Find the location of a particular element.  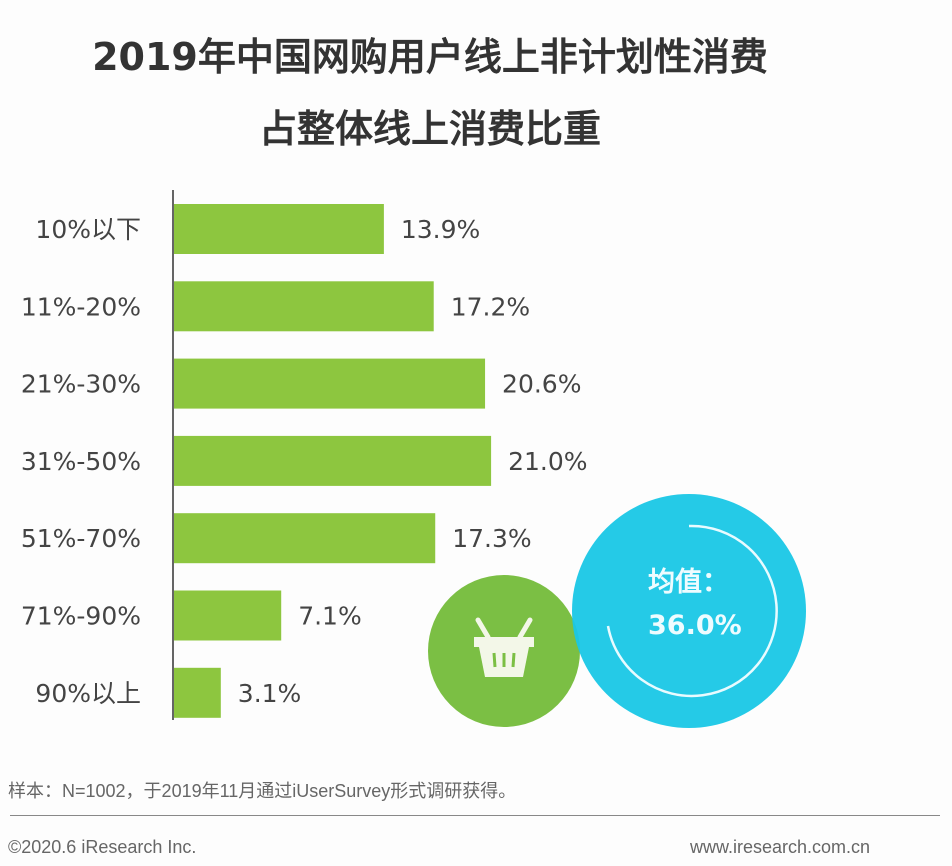

average-value: 36.0% is located at coordinates (695, 625).